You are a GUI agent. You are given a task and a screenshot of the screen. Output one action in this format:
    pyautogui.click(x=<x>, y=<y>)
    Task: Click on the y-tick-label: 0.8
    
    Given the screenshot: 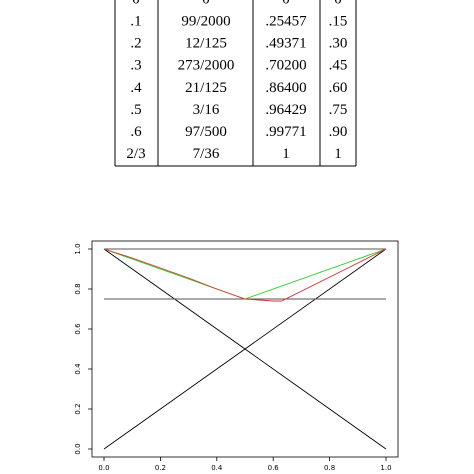 What is the action you would take?
    pyautogui.click(x=78, y=288)
    